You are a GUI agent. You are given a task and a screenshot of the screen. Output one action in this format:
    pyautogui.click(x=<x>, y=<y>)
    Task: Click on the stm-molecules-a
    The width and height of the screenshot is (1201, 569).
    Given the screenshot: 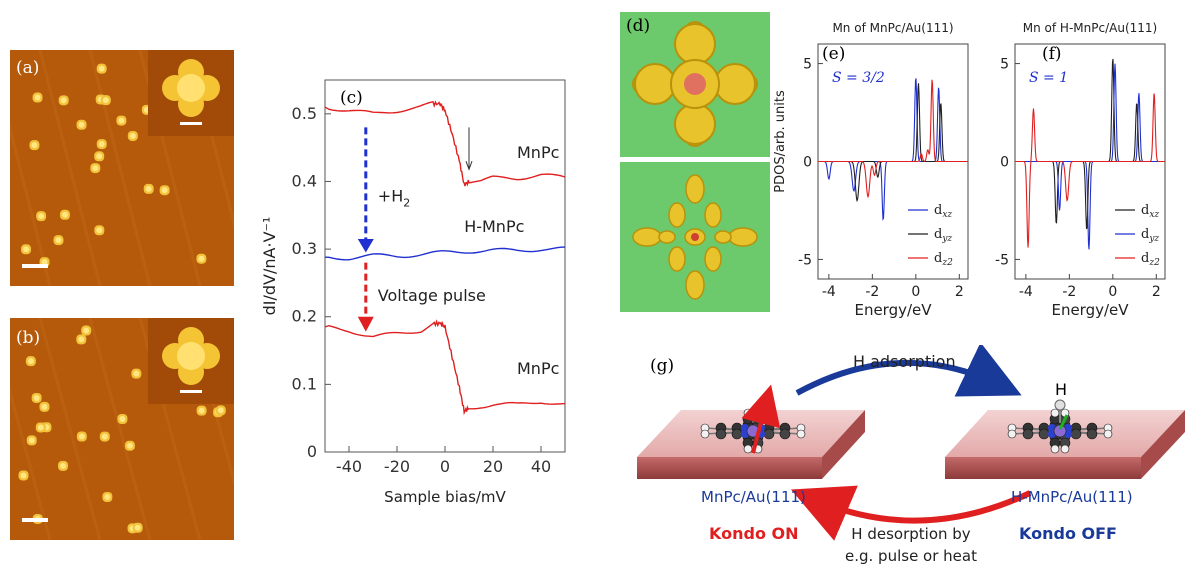 What is the action you would take?
    pyautogui.click(x=122, y=168)
    